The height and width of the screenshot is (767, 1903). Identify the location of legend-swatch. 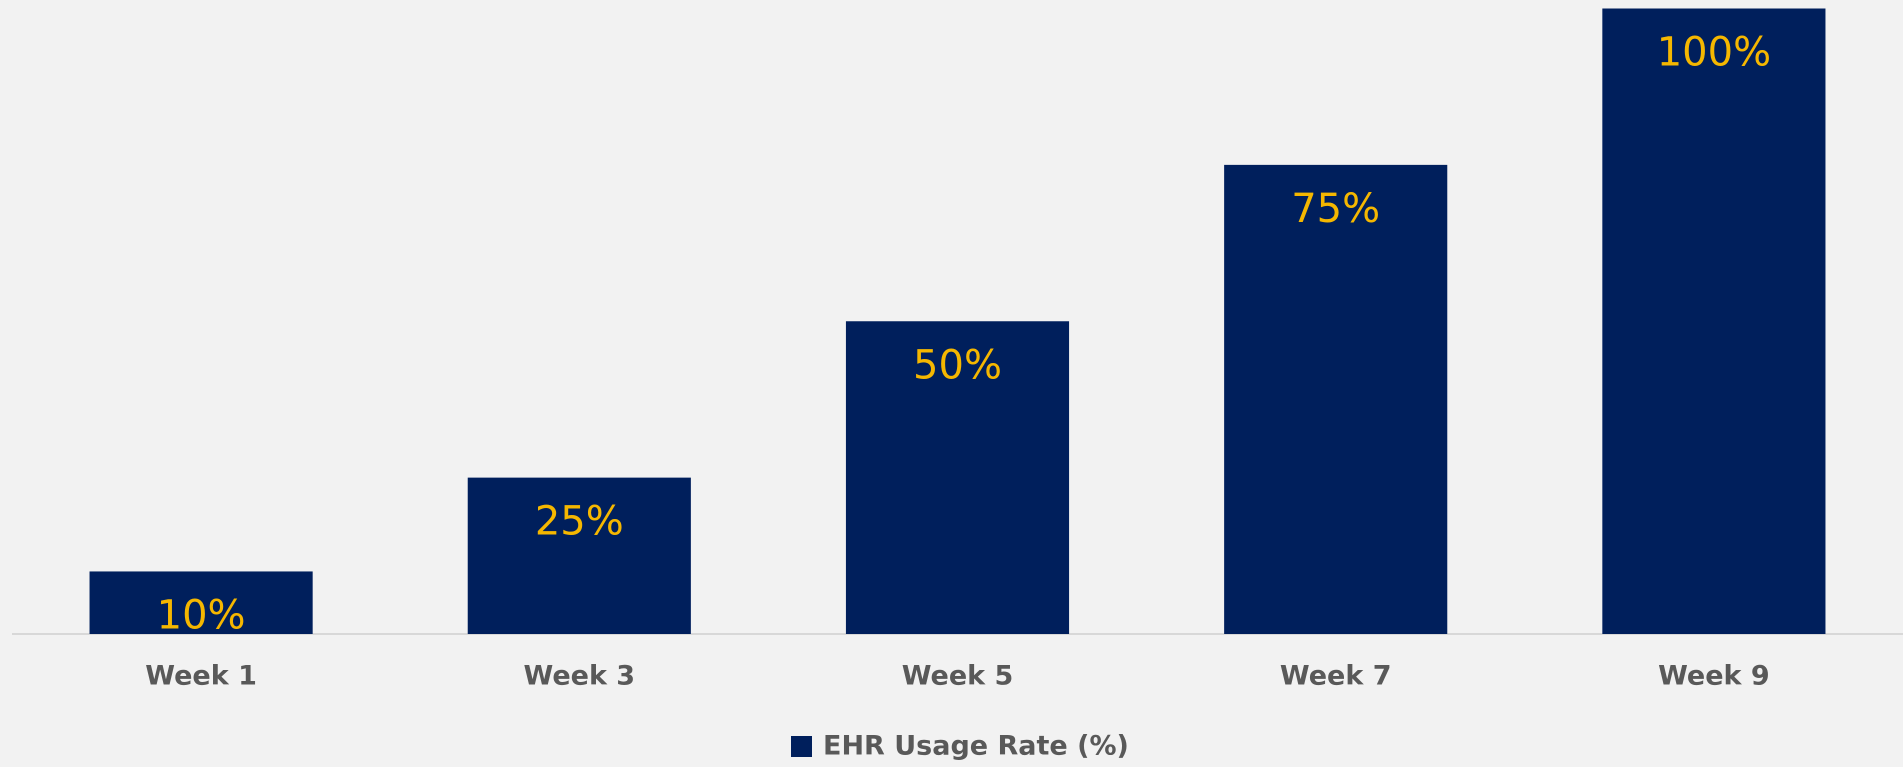
(801, 746).